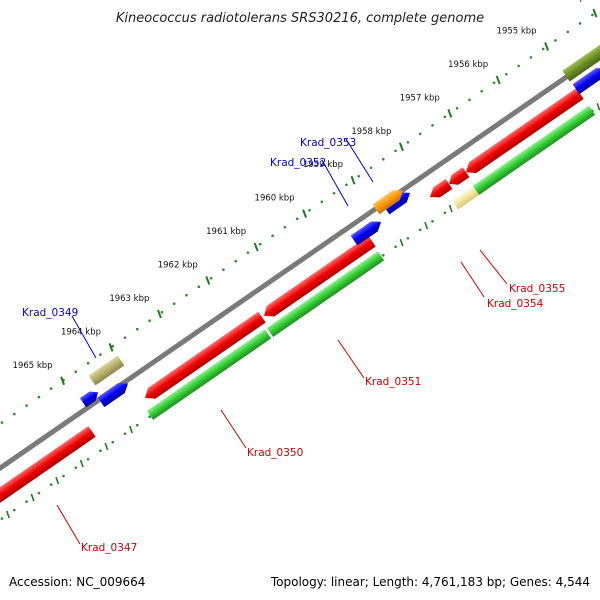  What do you see at coordinates (537, 289) in the screenshot?
I see `gene-label-krad-0355: Krad_0355` at bounding box center [537, 289].